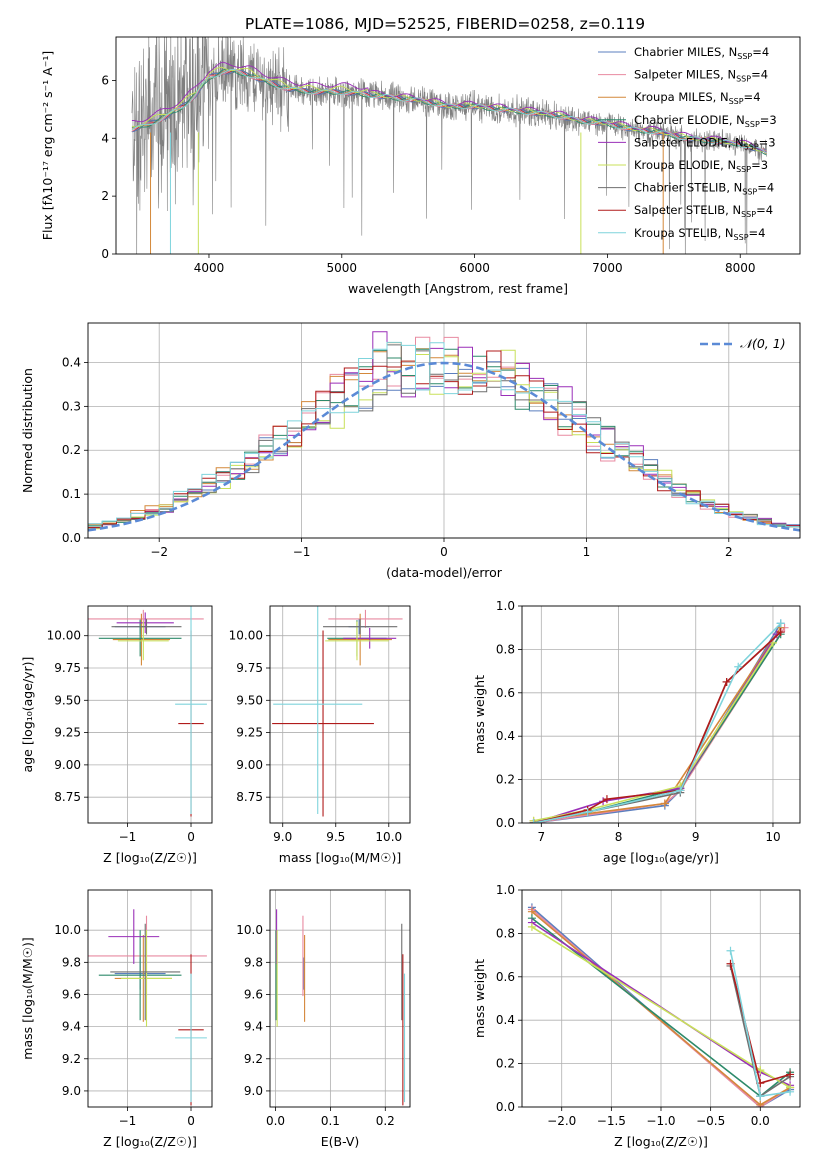  Describe the element at coordinates (681, 120) in the screenshot. I see `legend-model-name: Chabrier ELODIE` at that location.